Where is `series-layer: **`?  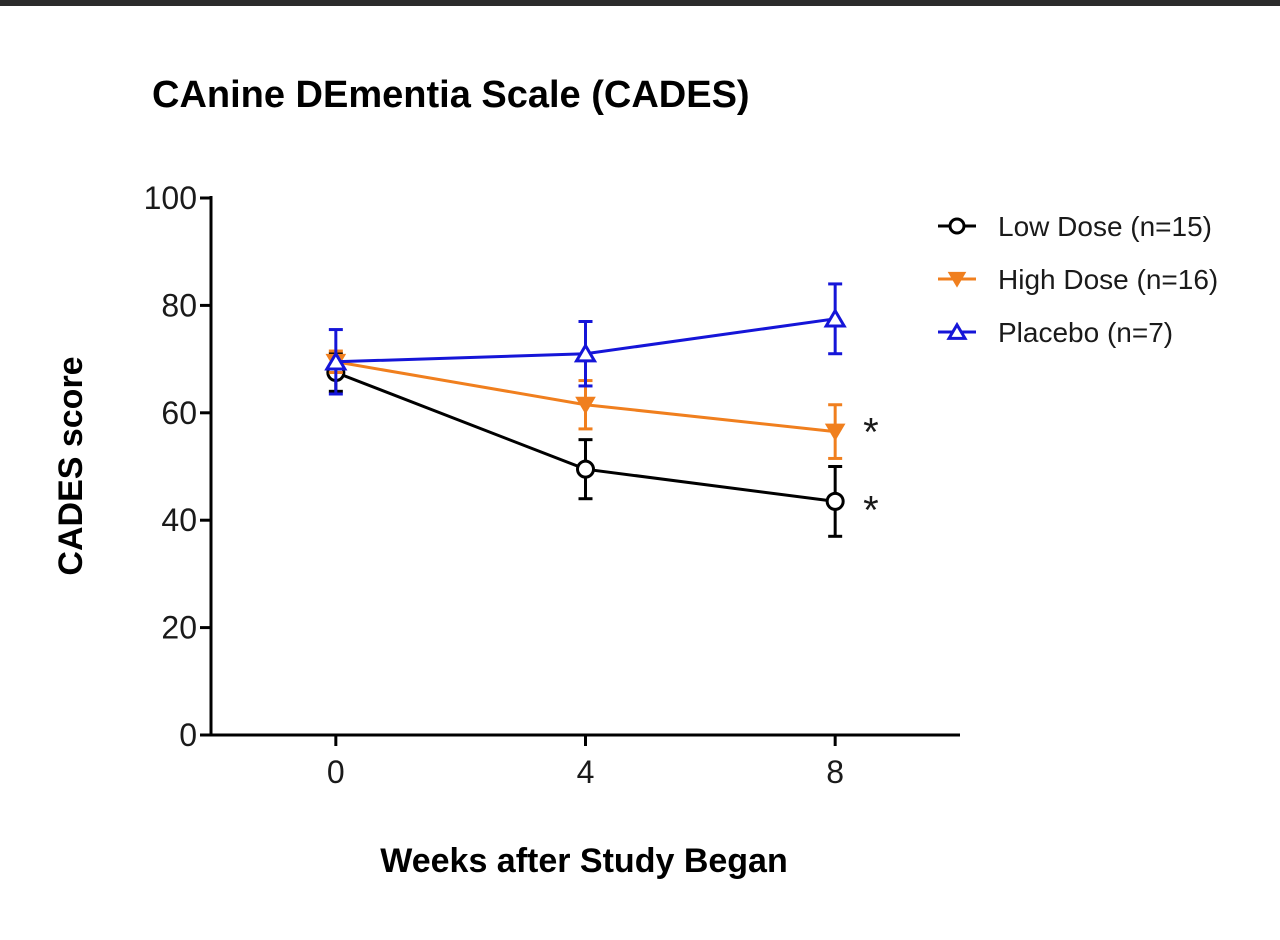 series-layer: ** is located at coordinates (601, 410).